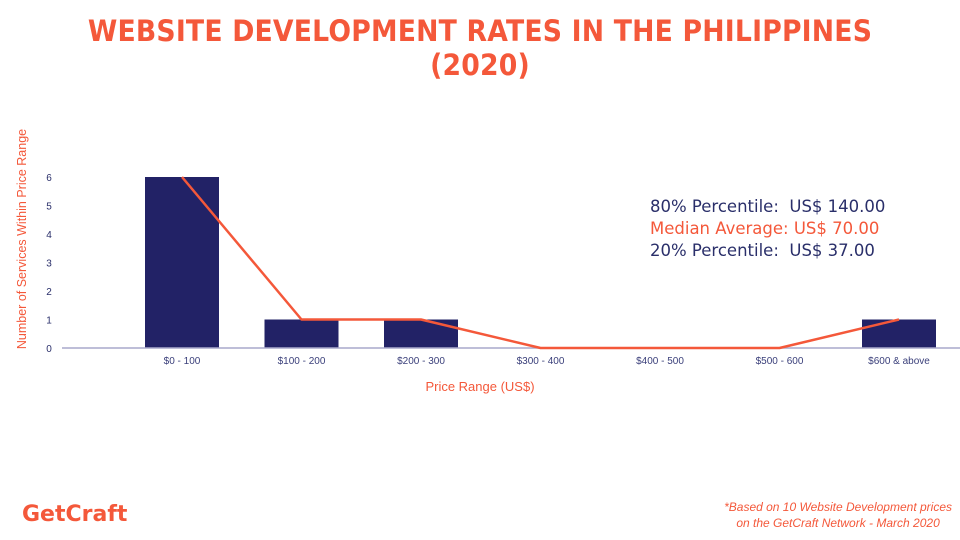 The height and width of the screenshot is (540, 960). Describe the element at coordinates (838, 523) in the screenshot. I see `footnote-line-2: on the GetCraft Network - March 2020` at that location.